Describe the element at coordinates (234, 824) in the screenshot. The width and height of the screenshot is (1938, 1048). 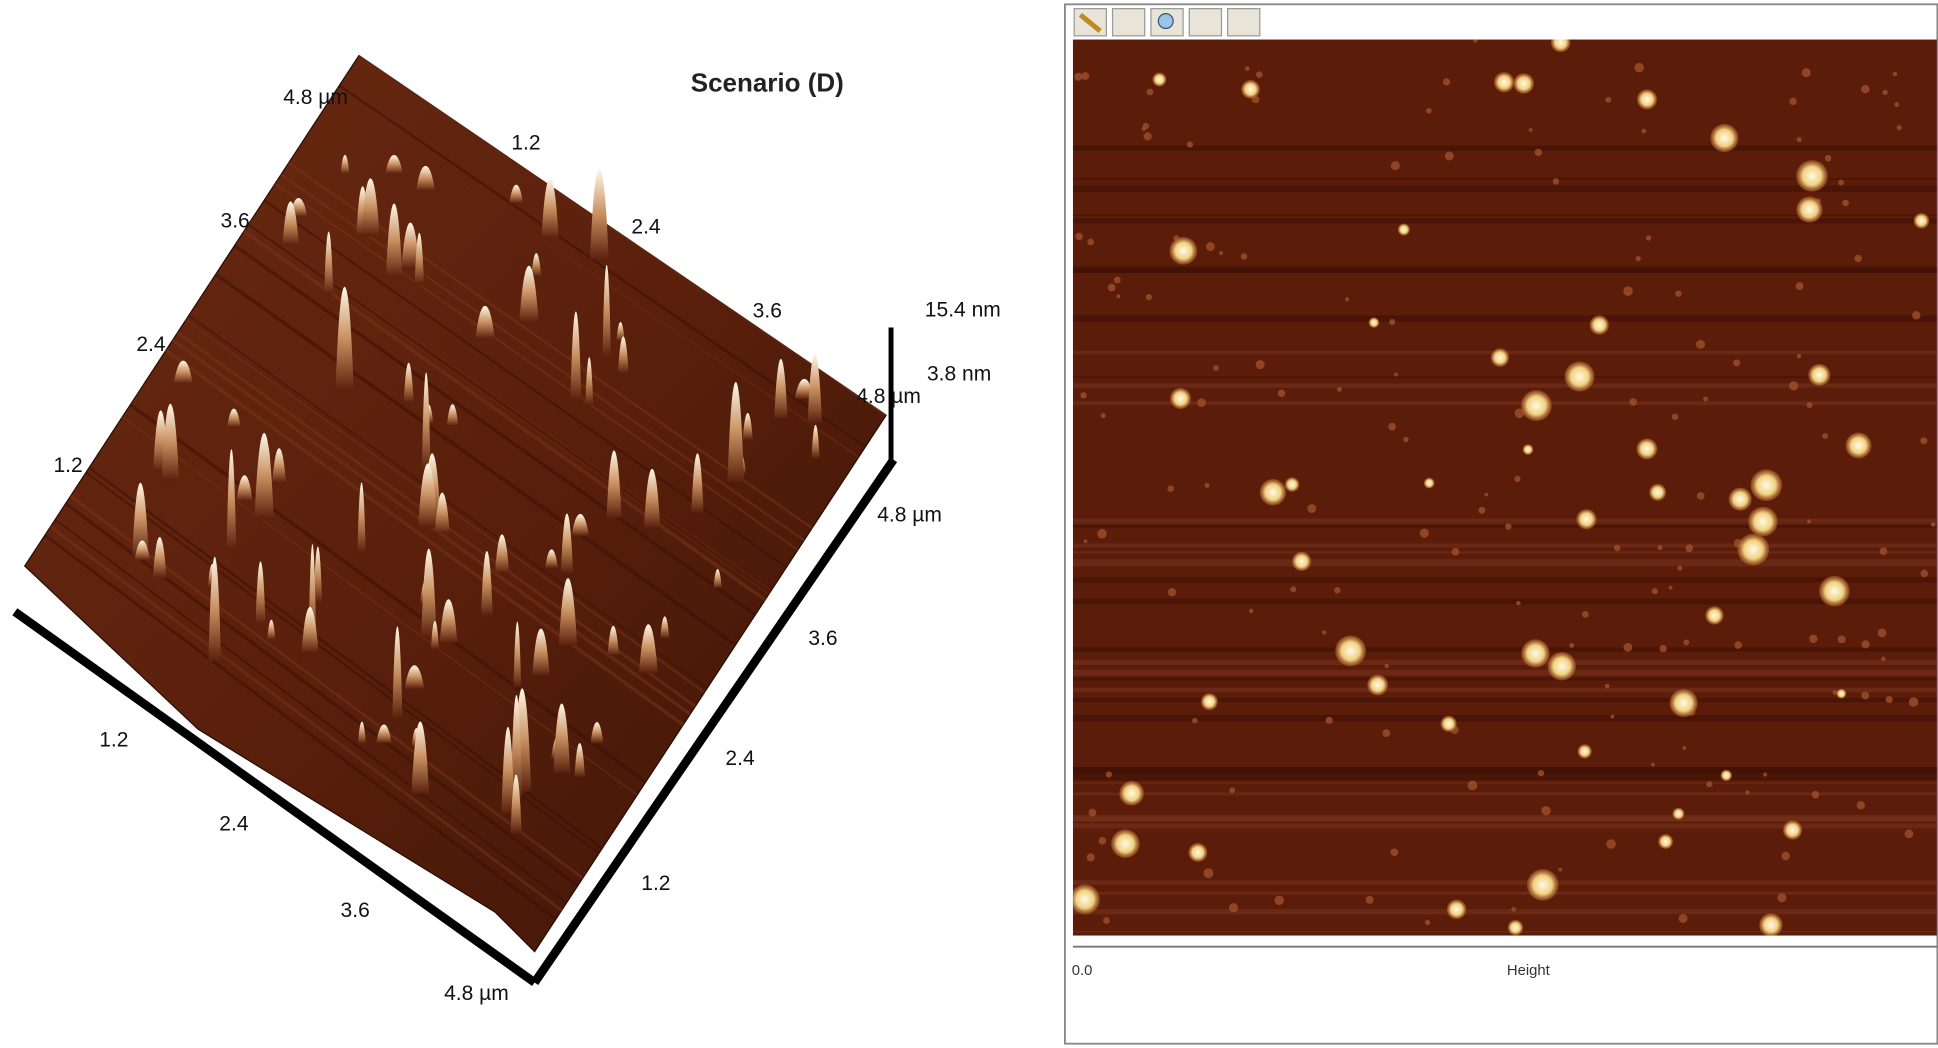
I see `axis-label: 2.4` at that location.